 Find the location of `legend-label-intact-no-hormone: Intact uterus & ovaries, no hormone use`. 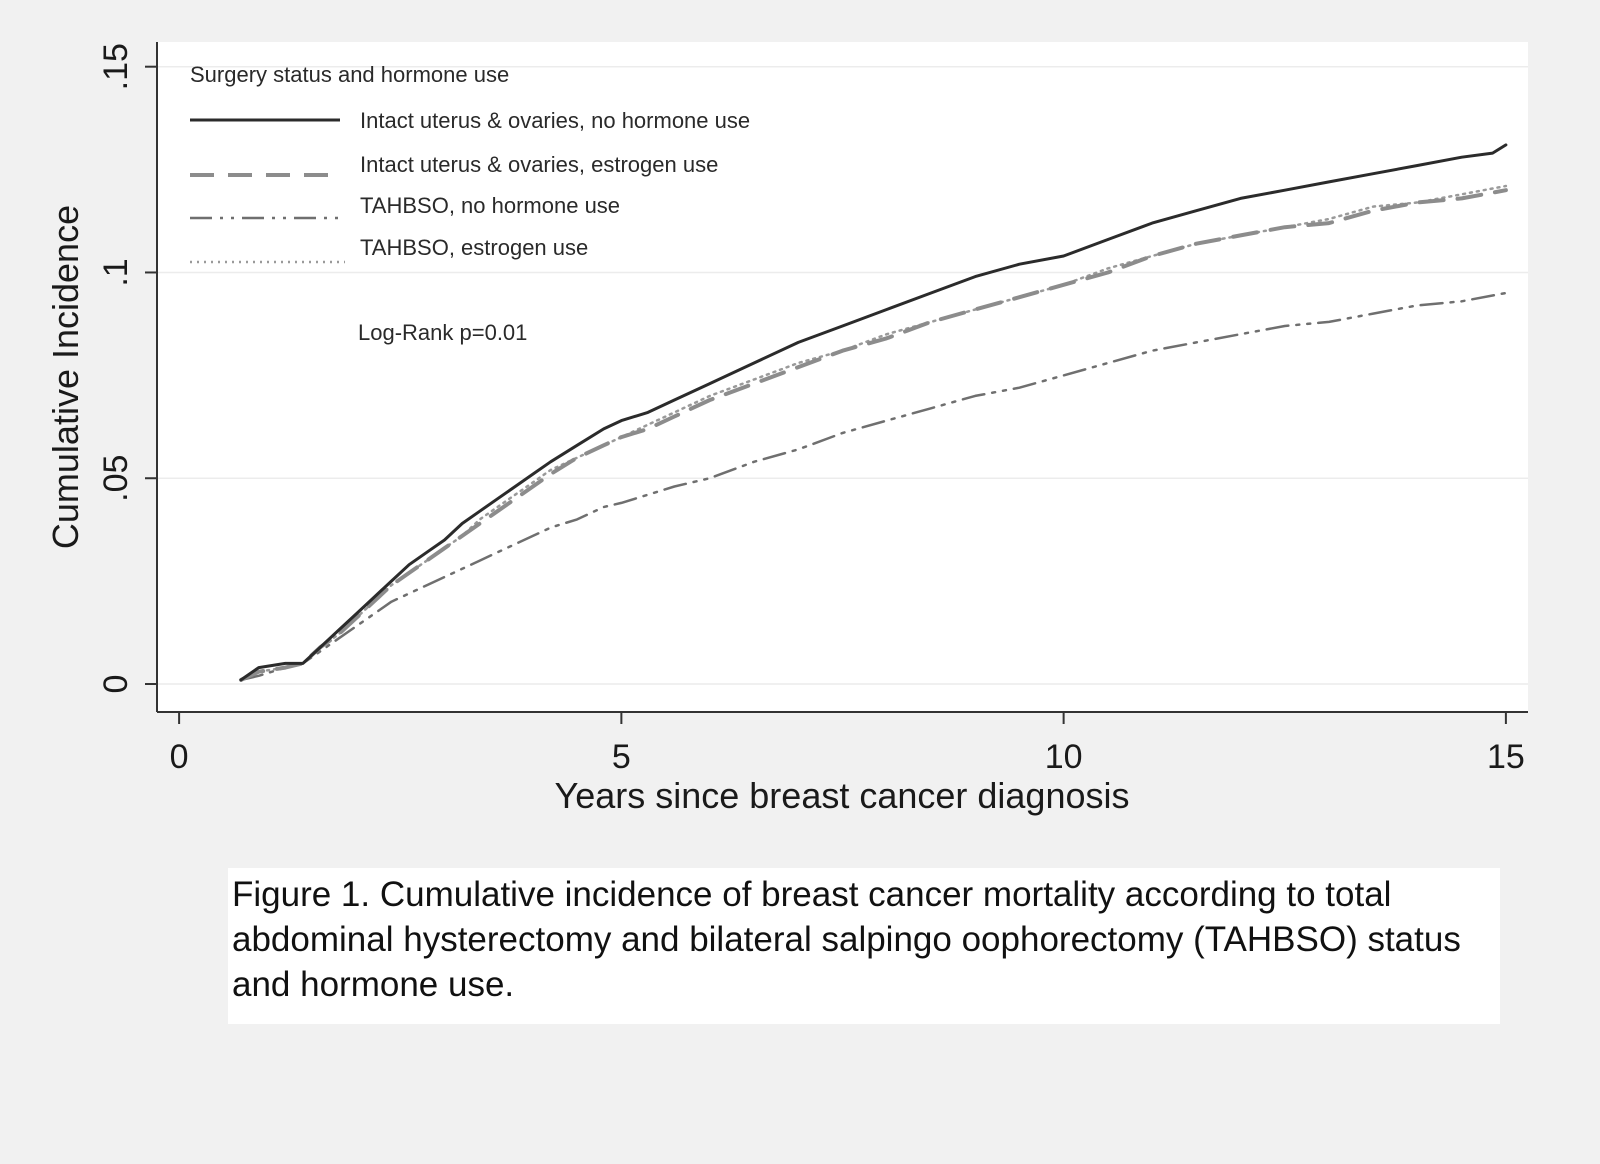

legend-label-intact-no-hormone: Intact uterus & ovaries, no hormone use is located at coordinates (555, 120).